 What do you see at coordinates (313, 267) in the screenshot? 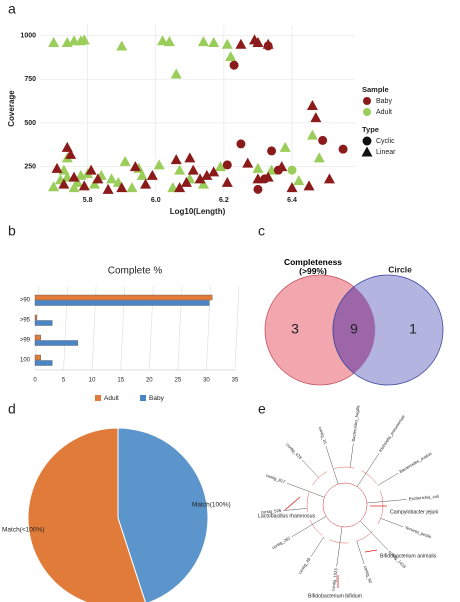
I see `venn-set-a: Completeness (>99%)` at bounding box center [313, 267].